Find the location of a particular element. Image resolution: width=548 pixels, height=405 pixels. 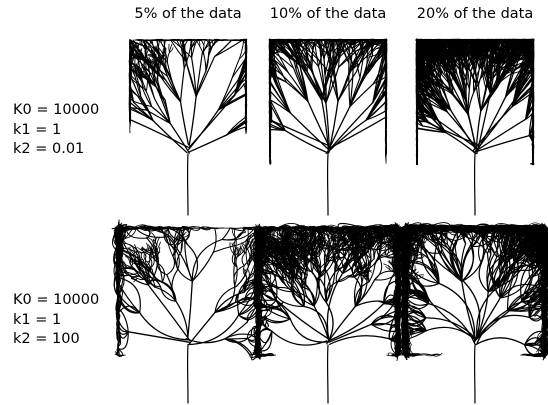

tree-top-5-percent is located at coordinates (188, 124).